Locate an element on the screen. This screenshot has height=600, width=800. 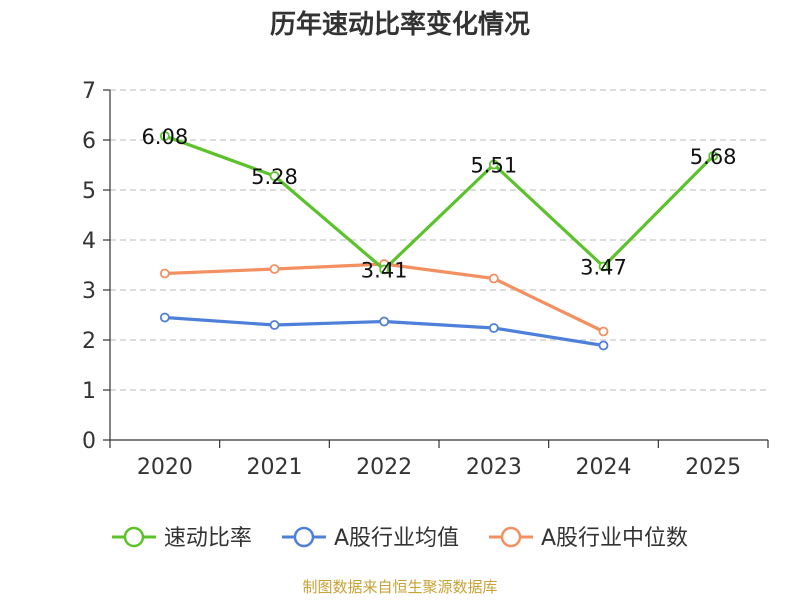
data-point-s2-2023 is located at coordinates (493, 278).